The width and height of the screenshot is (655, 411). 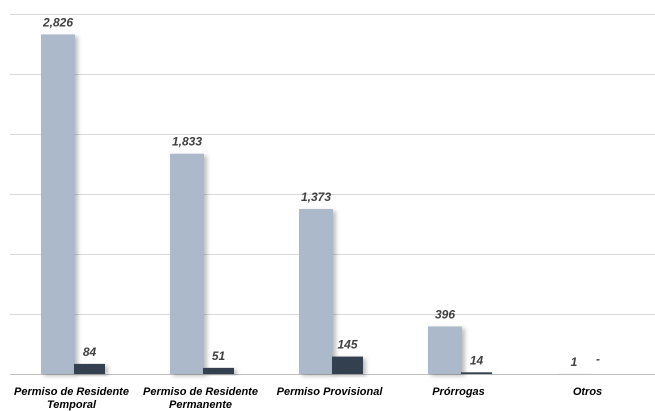 I want to click on data-label-series-2-1: 51, so click(x=219, y=356).